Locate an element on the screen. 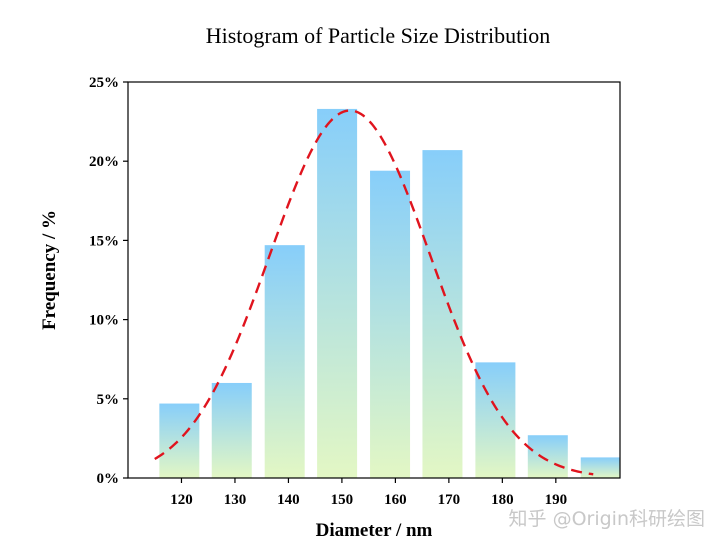 The width and height of the screenshot is (720, 551). y-tick-label: 10% is located at coordinates (104, 321).